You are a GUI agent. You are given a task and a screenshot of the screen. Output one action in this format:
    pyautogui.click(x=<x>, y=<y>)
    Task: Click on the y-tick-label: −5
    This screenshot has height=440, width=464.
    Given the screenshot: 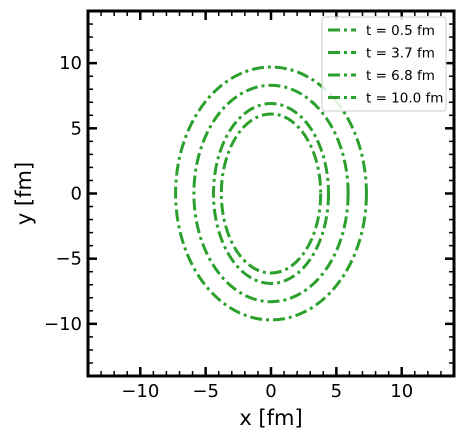 What is the action you would take?
    pyautogui.click(x=68, y=259)
    